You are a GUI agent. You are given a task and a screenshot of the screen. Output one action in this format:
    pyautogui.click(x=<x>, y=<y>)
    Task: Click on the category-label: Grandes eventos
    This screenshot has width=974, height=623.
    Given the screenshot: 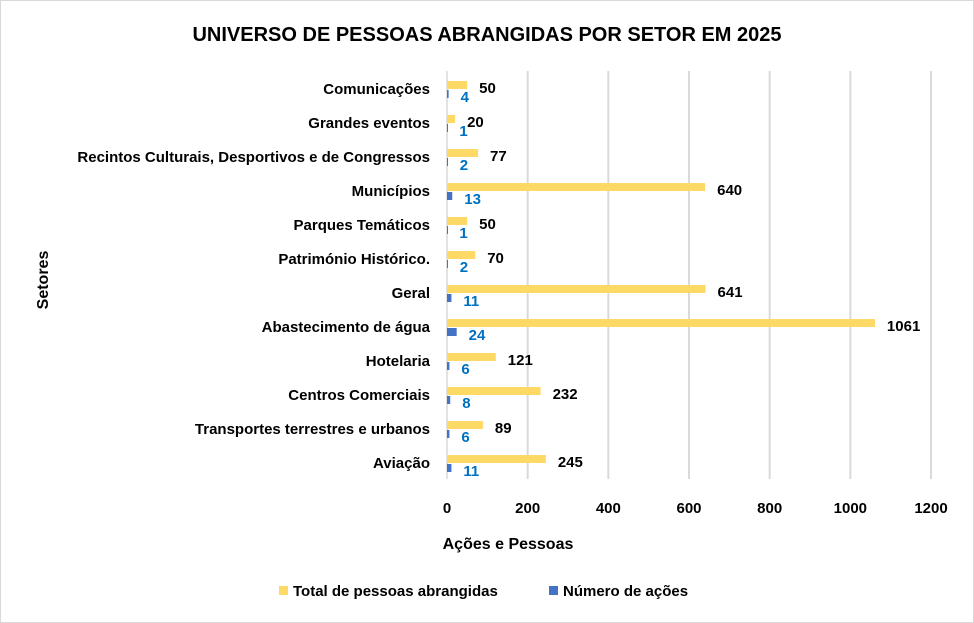 What is the action you would take?
    pyautogui.click(x=369, y=123)
    